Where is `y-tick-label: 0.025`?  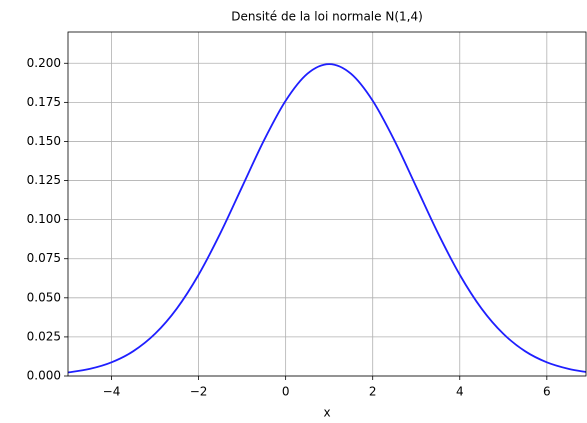
y-tick-label: 0.025 is located at coordinates (44, 336).